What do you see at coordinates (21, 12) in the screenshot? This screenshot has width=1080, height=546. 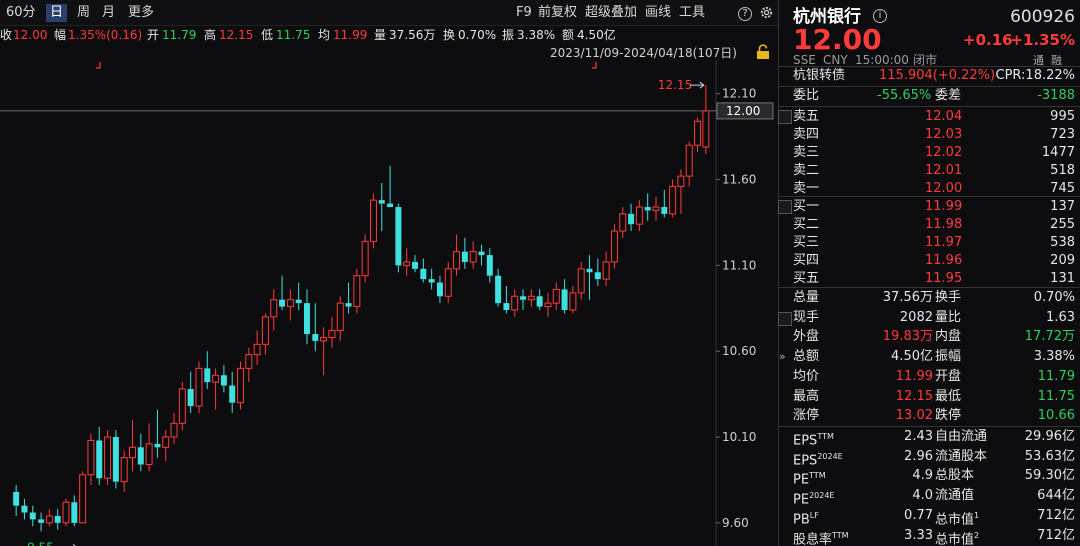 I see `tab-60min: 60分` at bounding box center [21, 12].